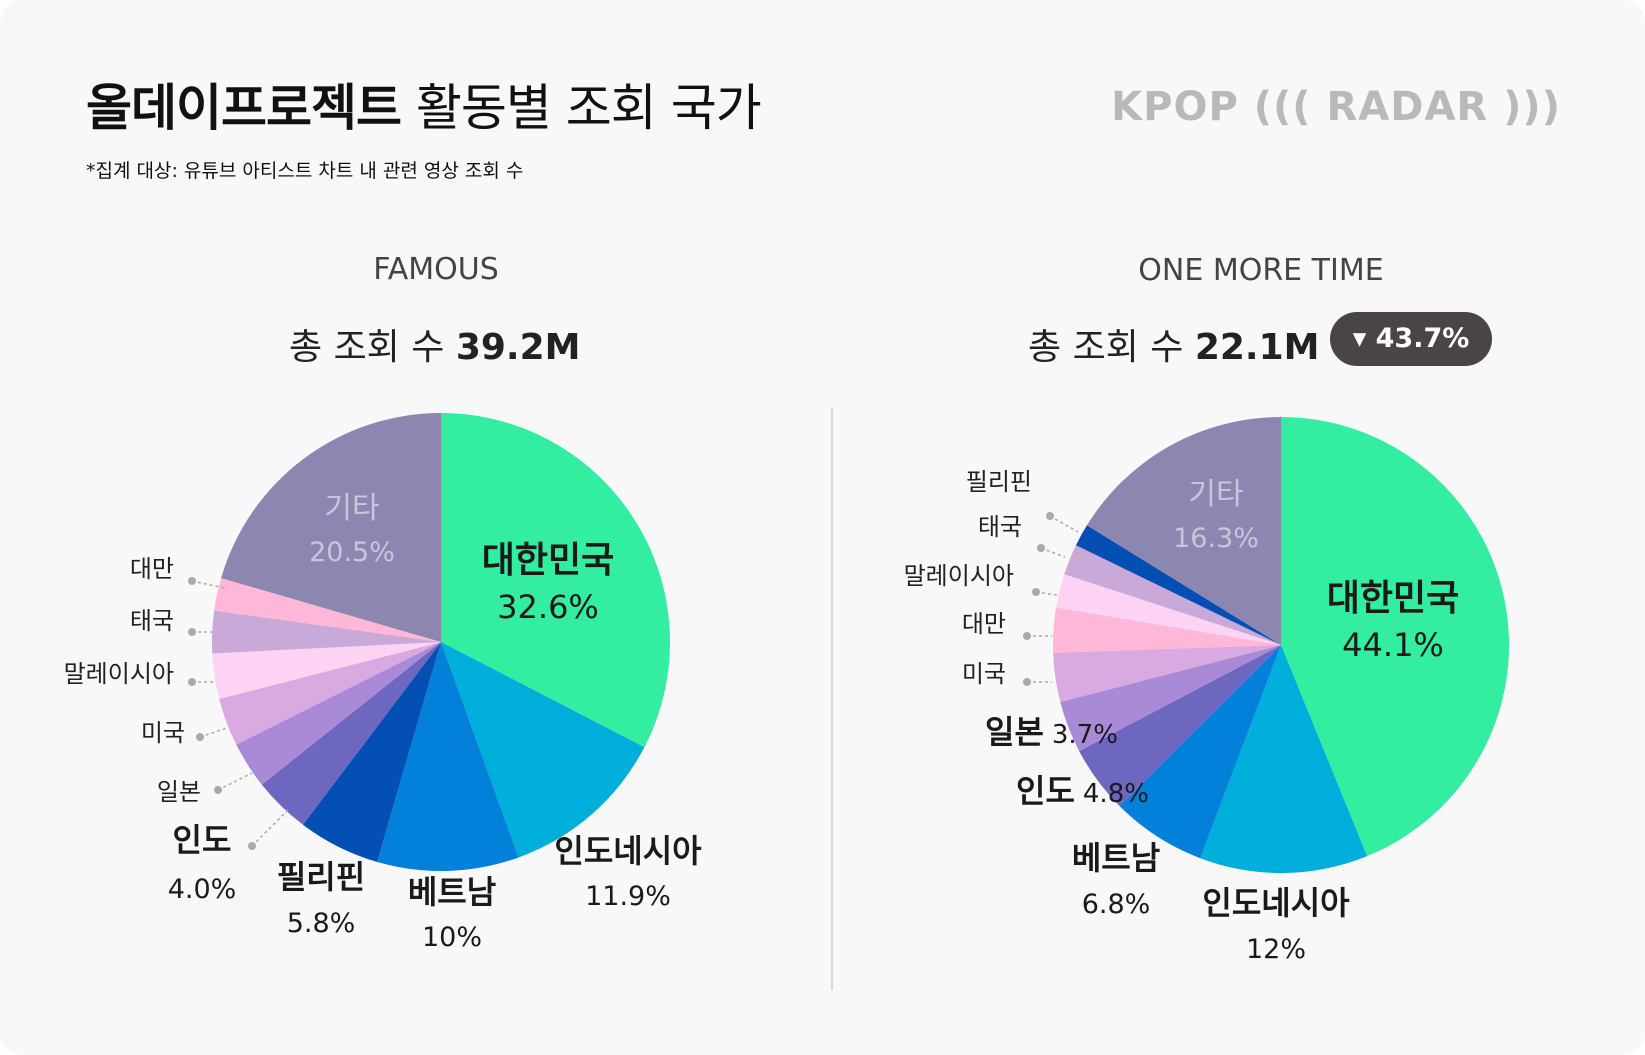  I want to click on chart-title-one-more-time: ONE MORE TIME, so click(1261, 270).